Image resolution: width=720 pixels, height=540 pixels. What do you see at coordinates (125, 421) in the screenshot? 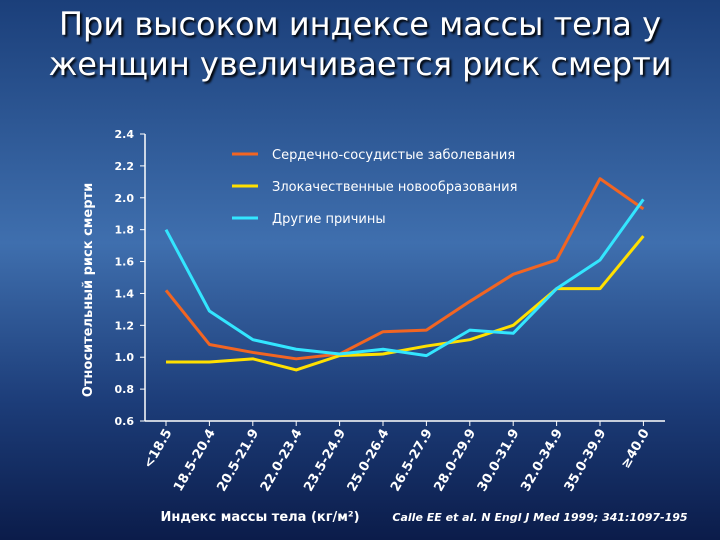
I see `y-tick-label: 0.6` at bounding box center [125, 421].